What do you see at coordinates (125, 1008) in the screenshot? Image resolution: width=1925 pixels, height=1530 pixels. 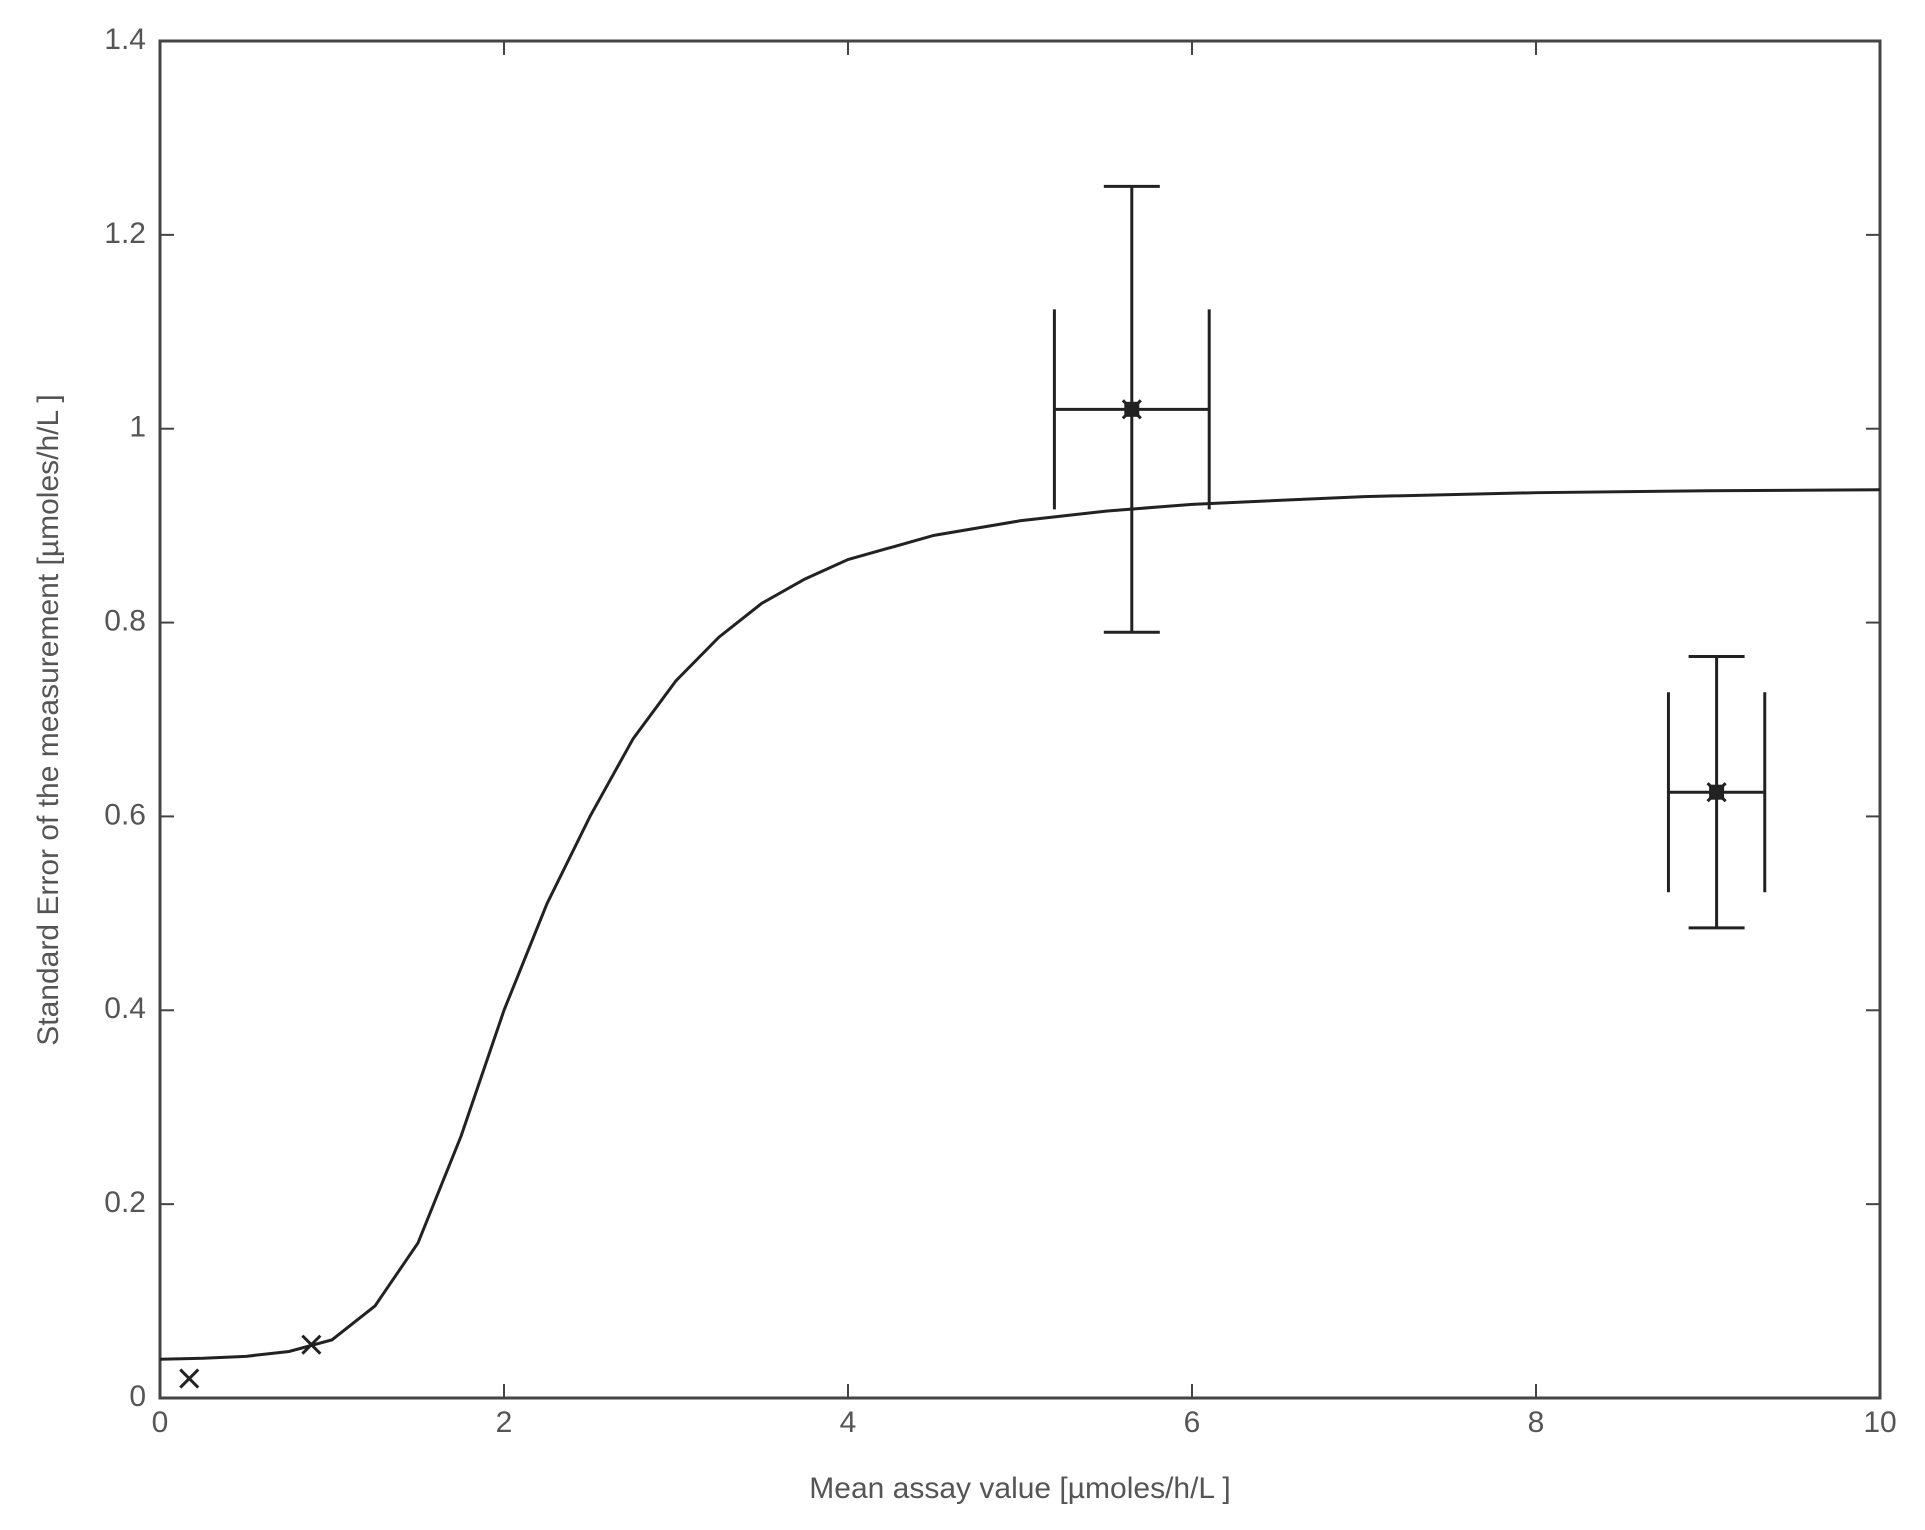 I see `y-tick-label: 0.4` at bounding box center [125, 1008].